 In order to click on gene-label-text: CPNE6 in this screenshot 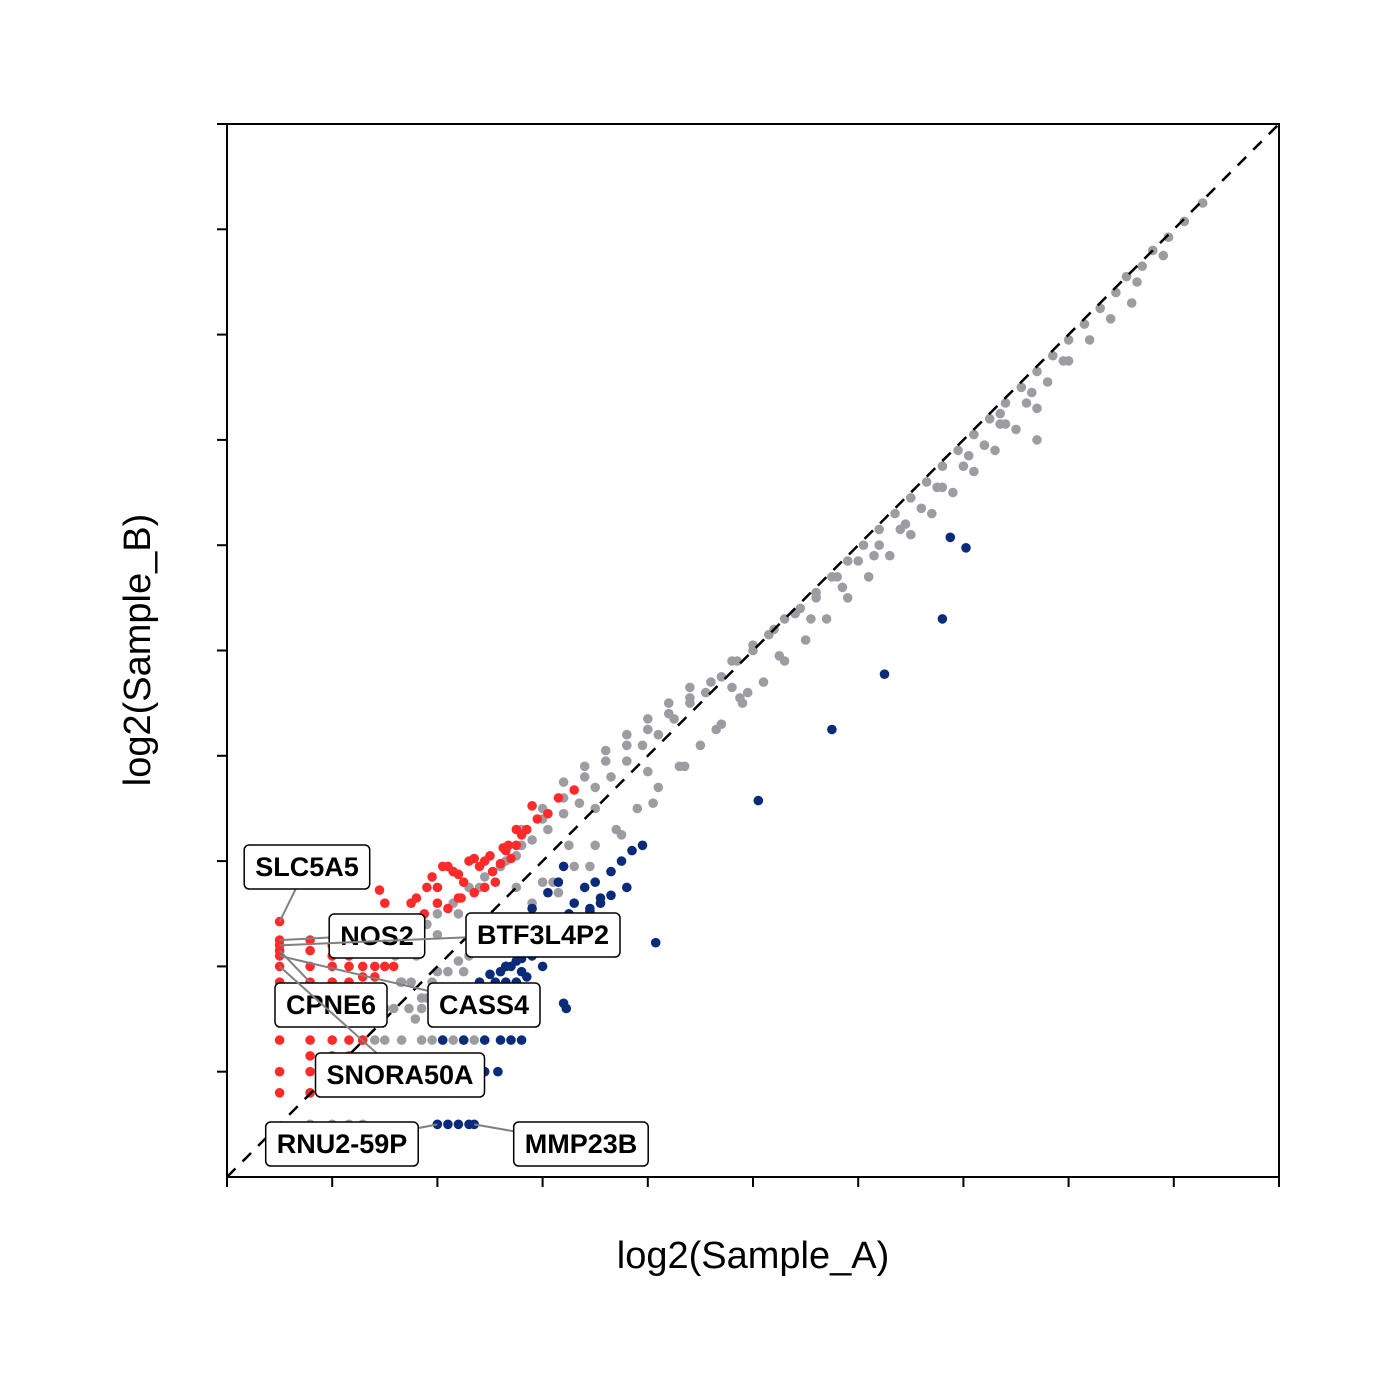, I will do `click(331, 1005)`.